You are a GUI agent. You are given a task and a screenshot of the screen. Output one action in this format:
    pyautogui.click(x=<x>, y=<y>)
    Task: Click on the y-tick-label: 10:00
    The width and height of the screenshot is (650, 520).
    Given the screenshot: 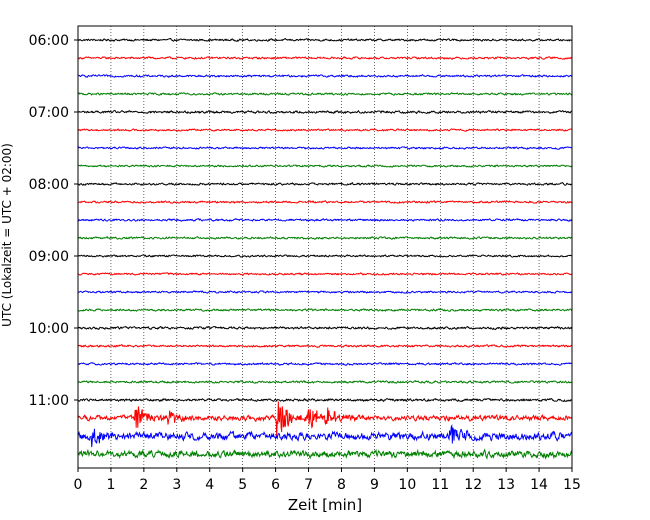 What is the action you would take?
    pyautogui.click(x=49, y=329)
    